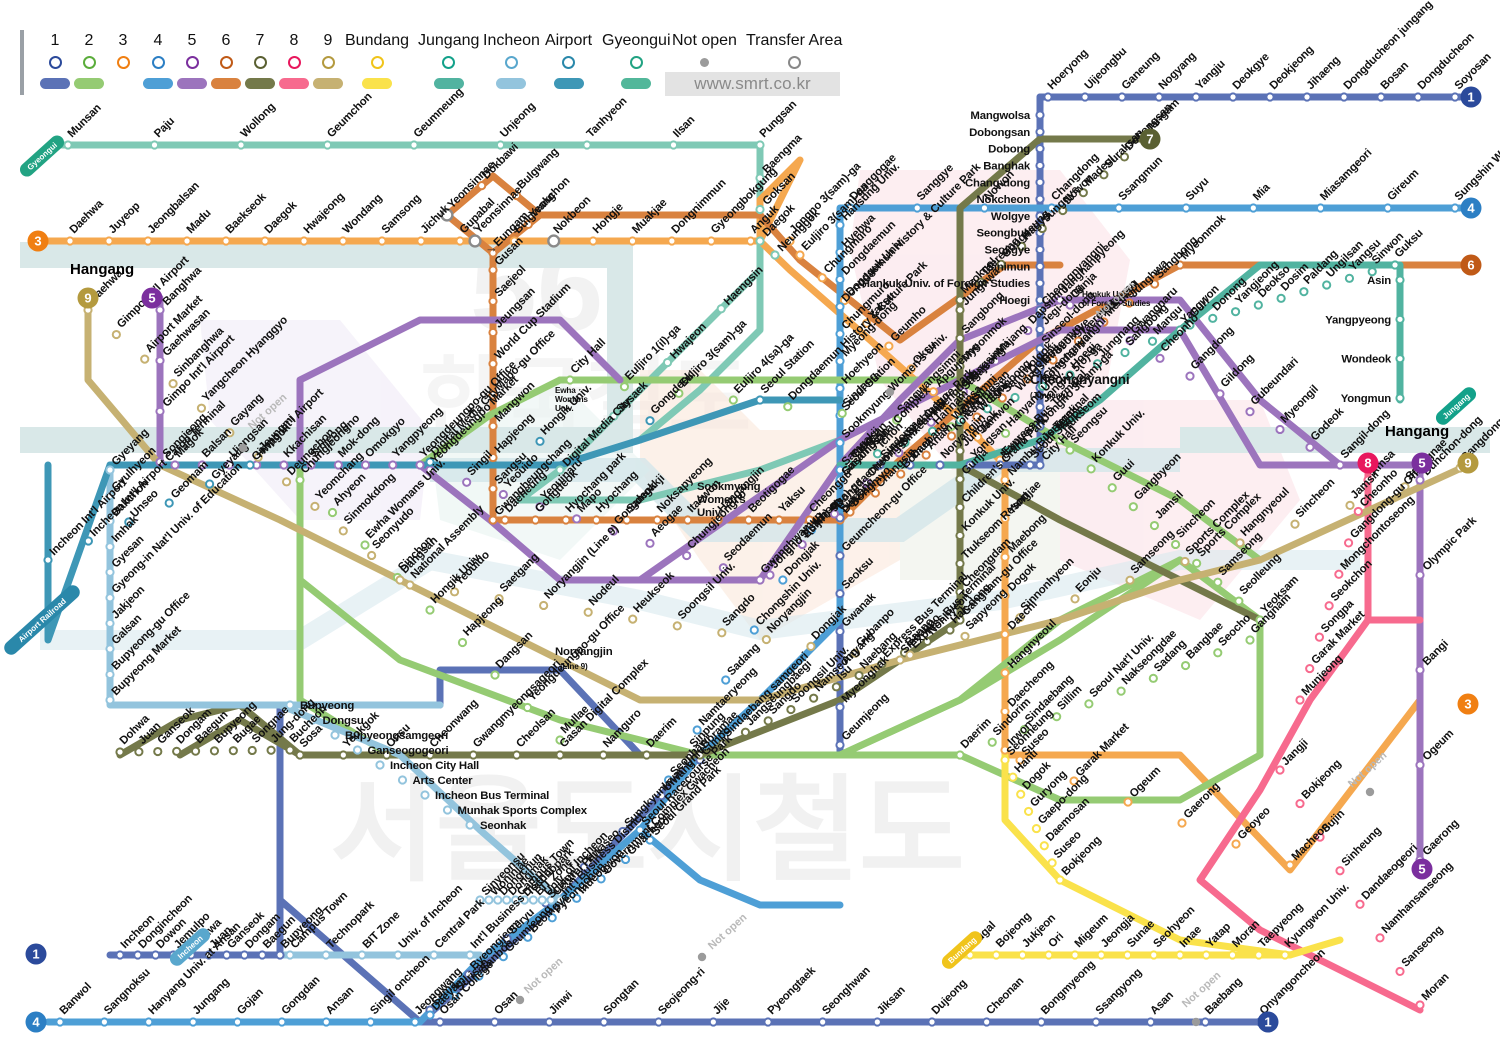  What do you see at coordinates (448, 60) in the screenshot?
I see `legend-entry-jungang: Jungang` at bounding box center [448, 60].